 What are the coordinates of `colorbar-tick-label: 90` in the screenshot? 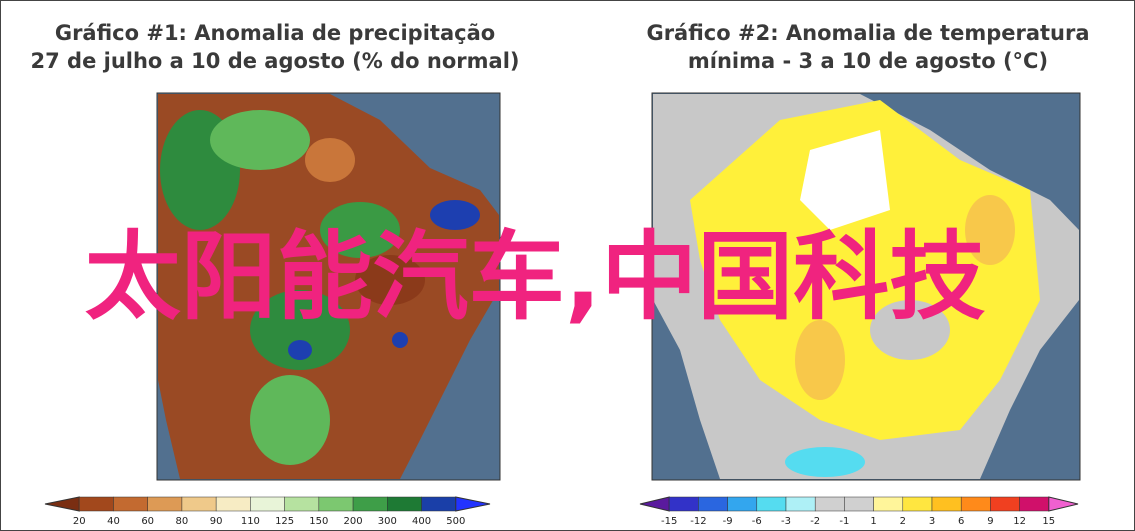 It's located at (216, 521).